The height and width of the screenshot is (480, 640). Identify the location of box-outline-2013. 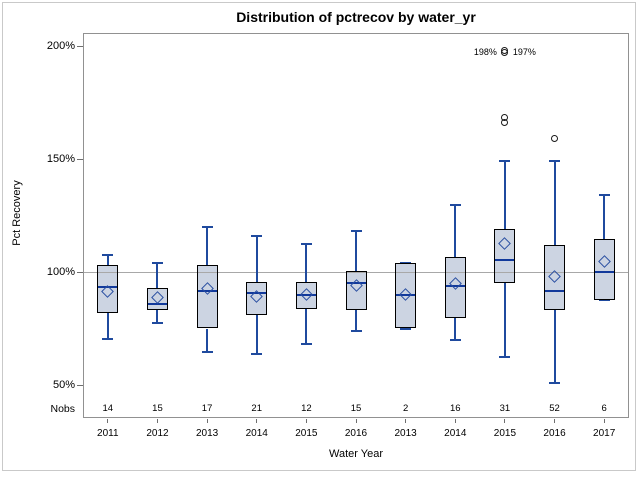
(406, 295).